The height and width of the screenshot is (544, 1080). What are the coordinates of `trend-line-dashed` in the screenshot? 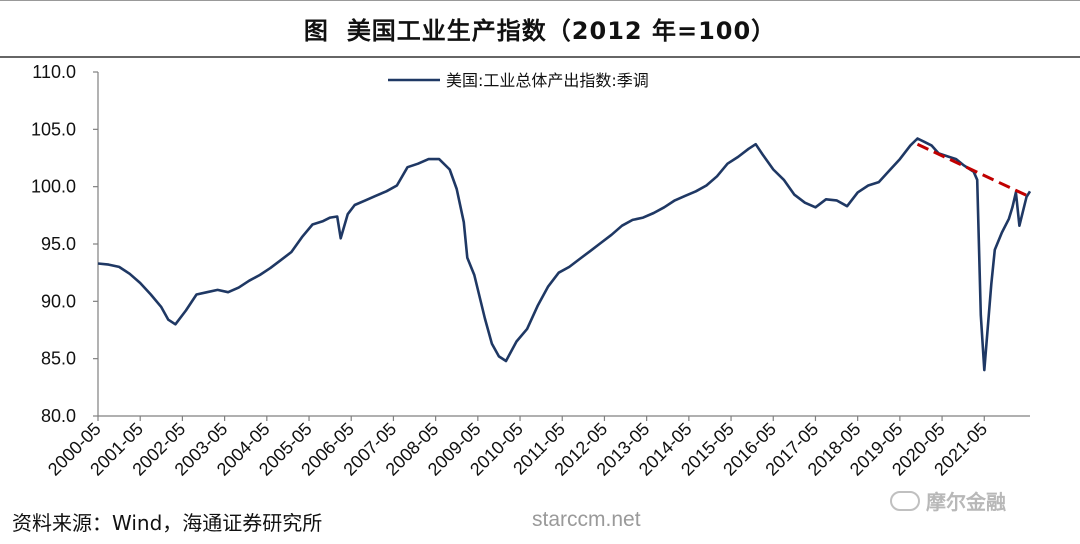 It's located at (973, 170).